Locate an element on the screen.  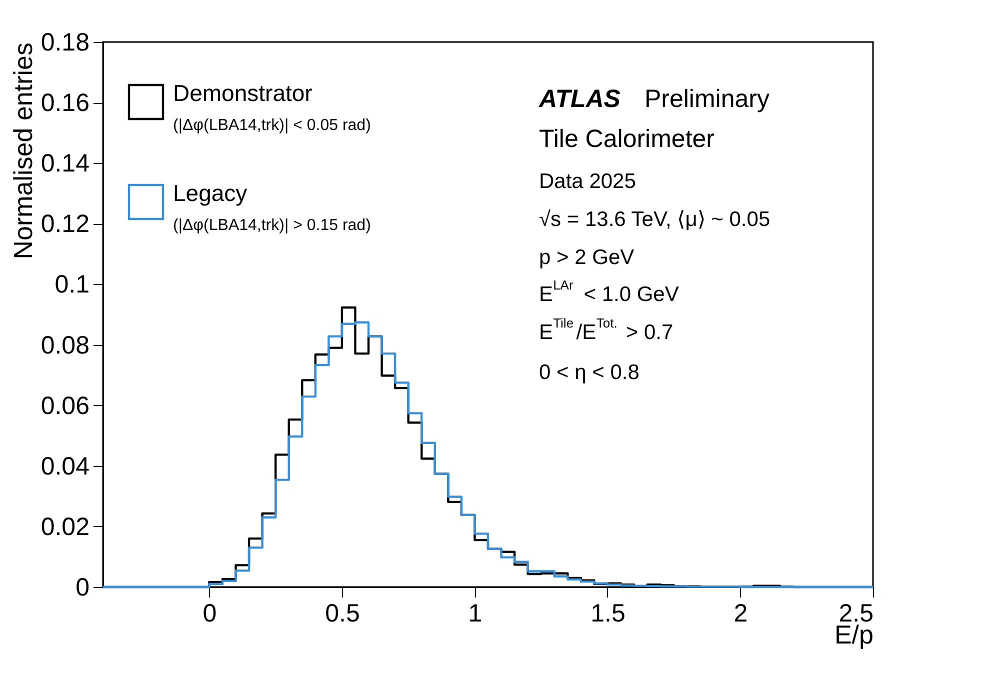
y-tick-label: 0.18 is located at coordinates (65, 42).